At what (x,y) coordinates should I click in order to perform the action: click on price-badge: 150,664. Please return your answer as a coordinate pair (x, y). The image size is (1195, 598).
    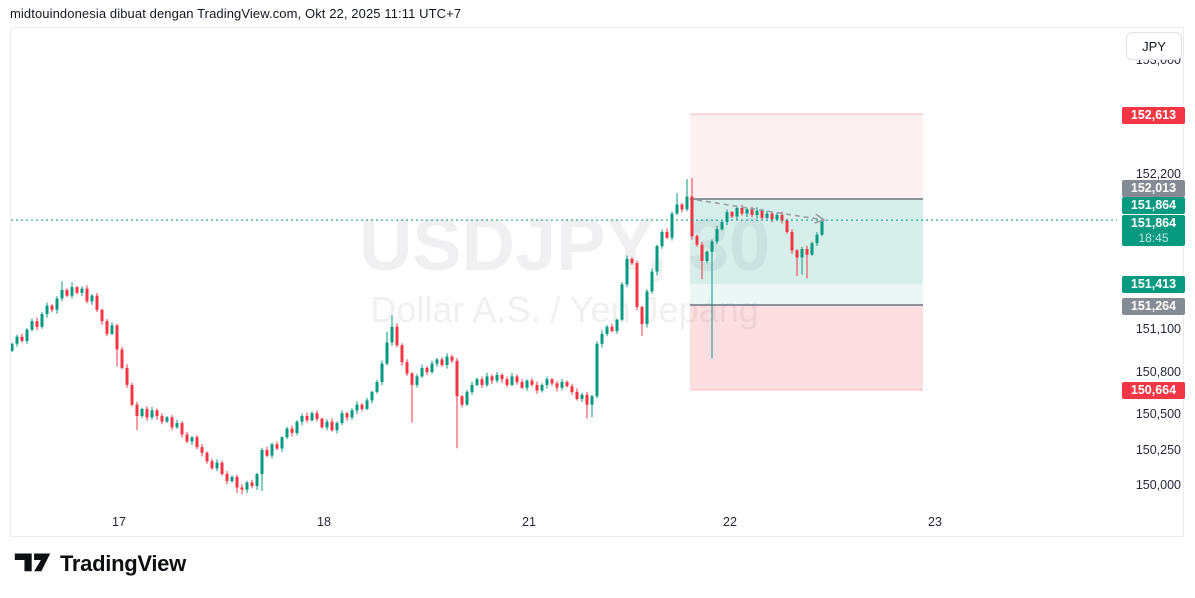
    Looking at the image, I should click on (1153, 391).